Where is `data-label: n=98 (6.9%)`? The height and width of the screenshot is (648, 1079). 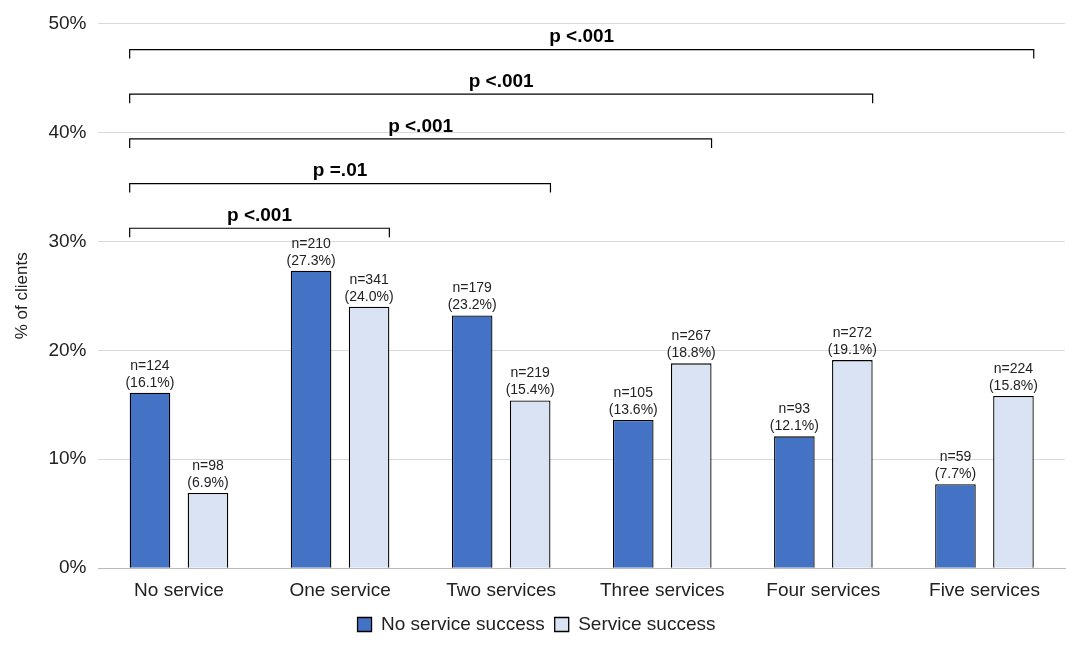 data-label: n=98 (6.9%) is located at coordinates (208, 473).